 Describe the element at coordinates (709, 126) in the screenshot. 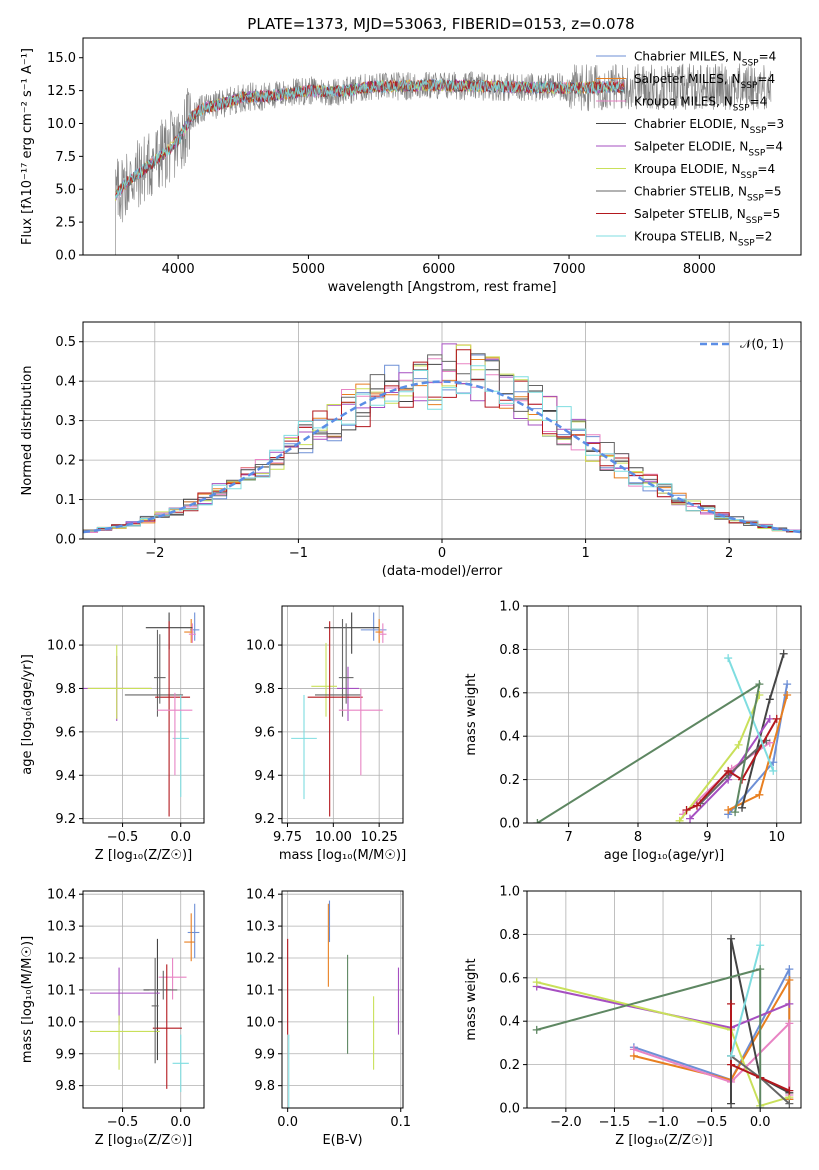

I see `legend-entry: Chabrier ELODIE, NSSP=3` at that location.